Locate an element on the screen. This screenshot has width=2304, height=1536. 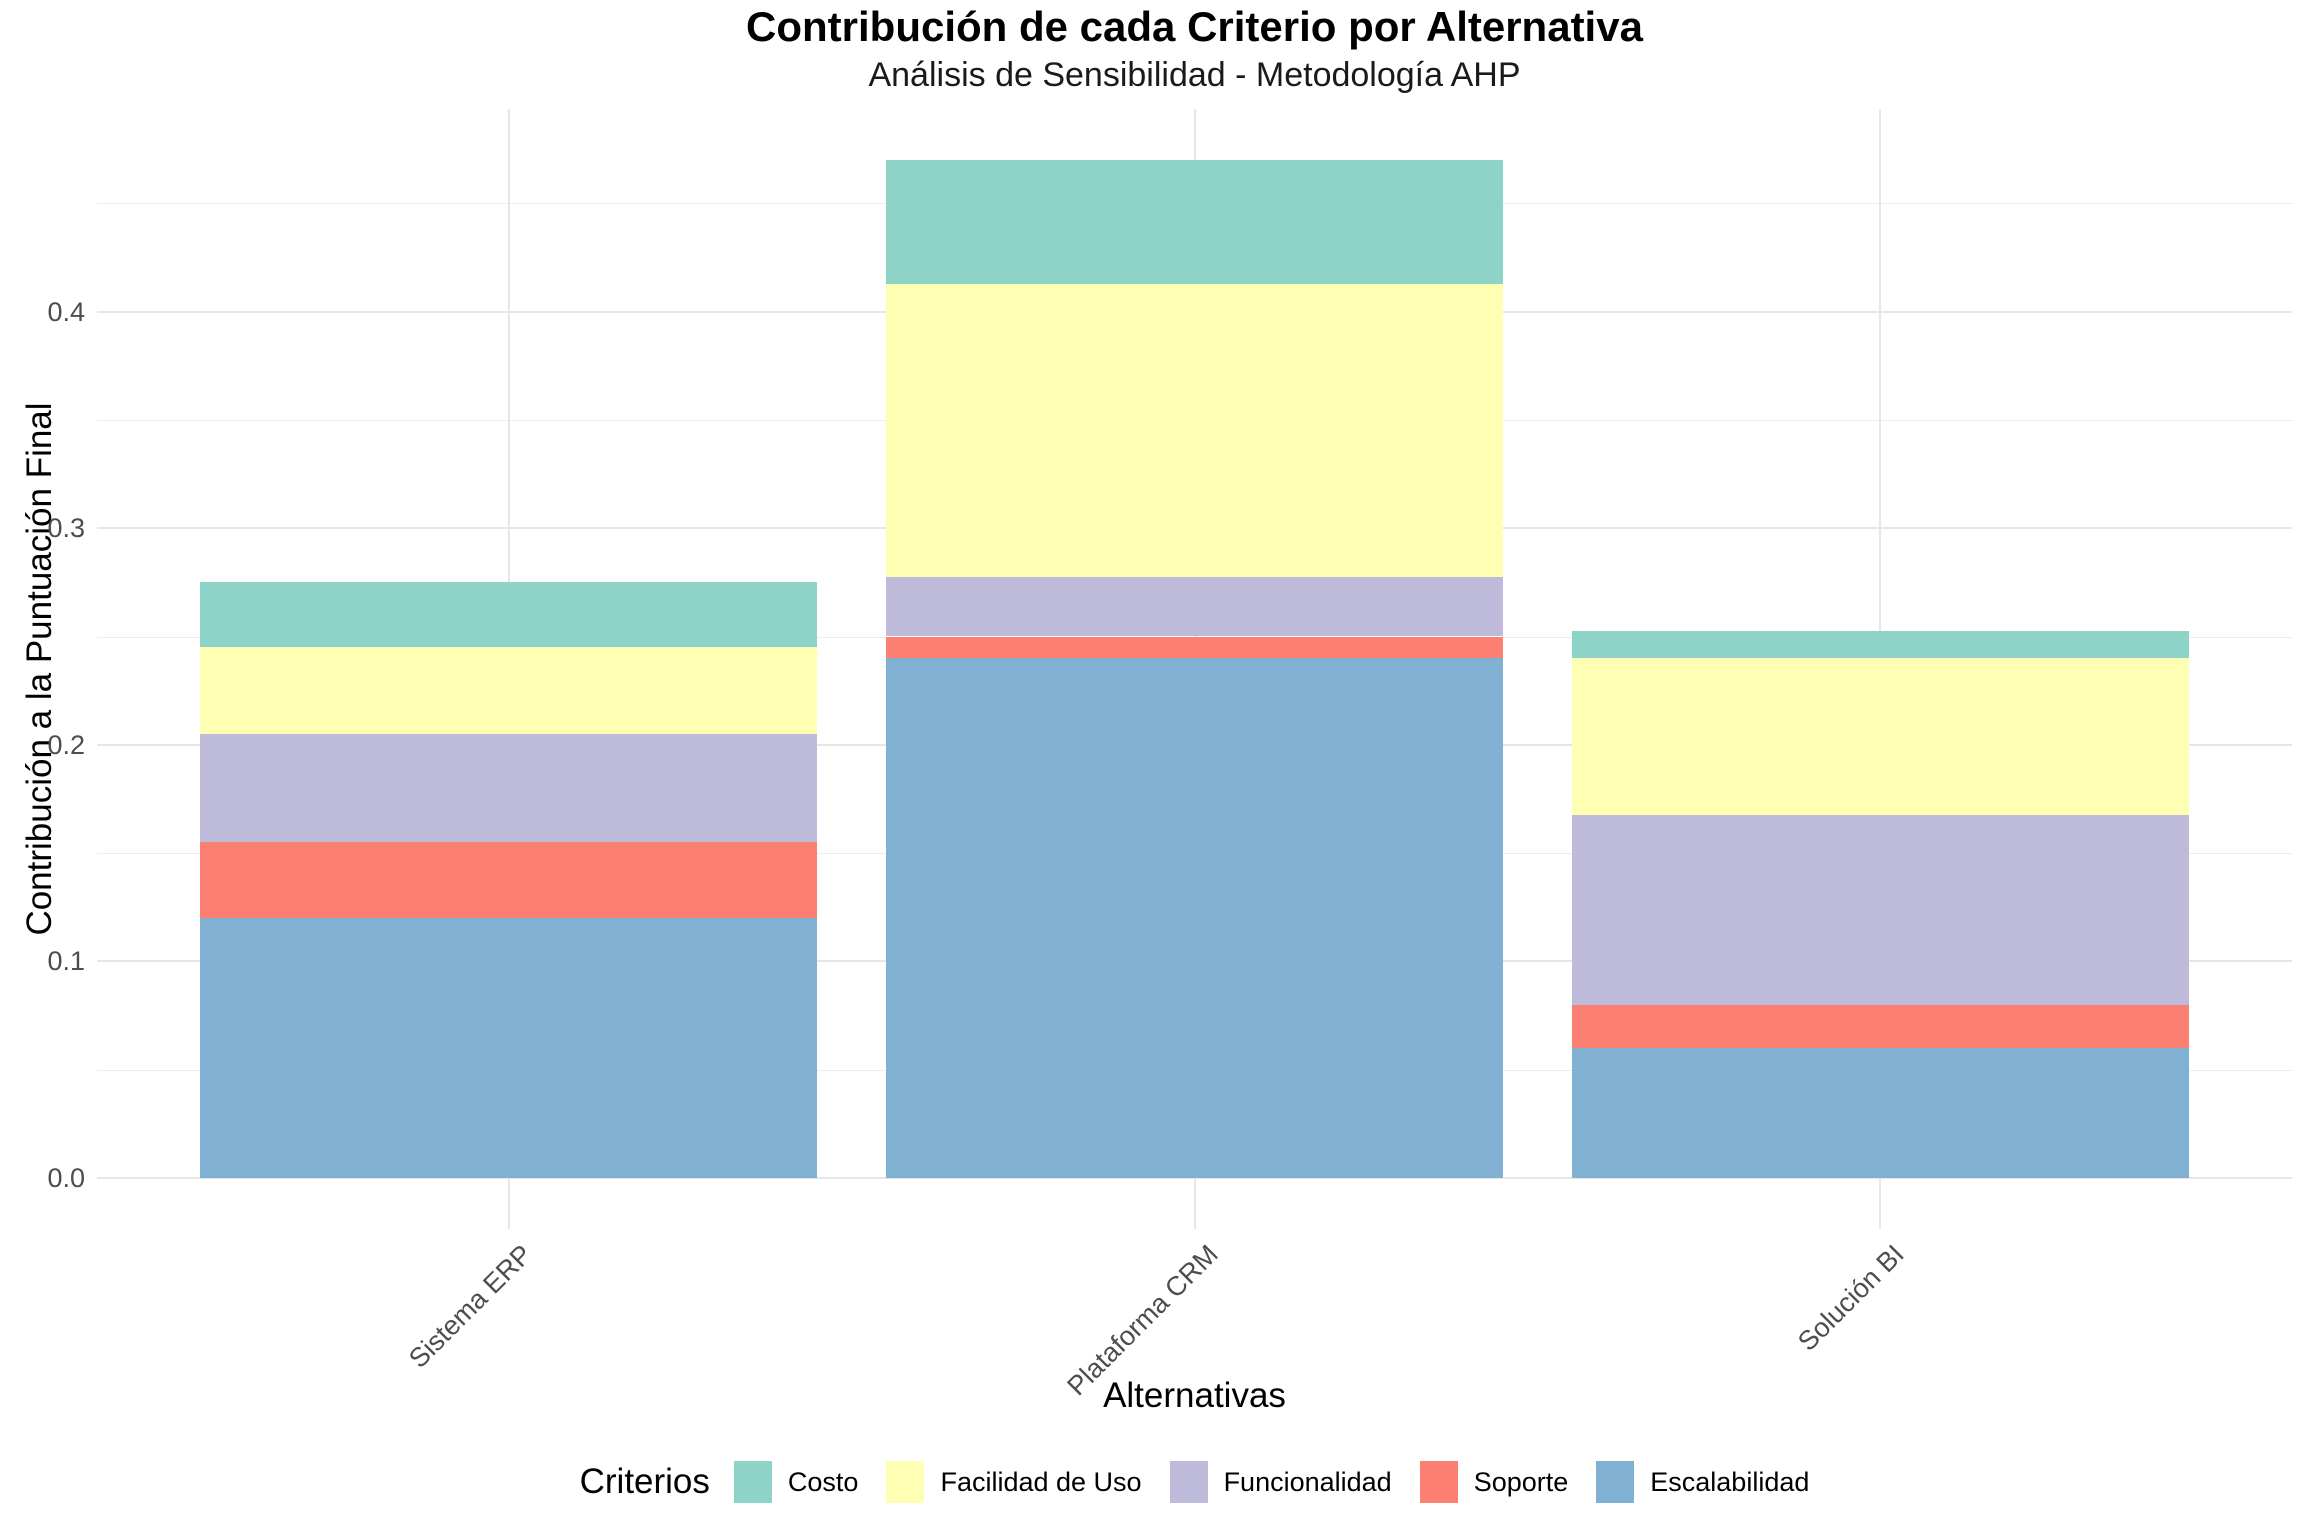
bar-segment-escalabilidad-solucion-bi is located at coordinates (1880, 1113).